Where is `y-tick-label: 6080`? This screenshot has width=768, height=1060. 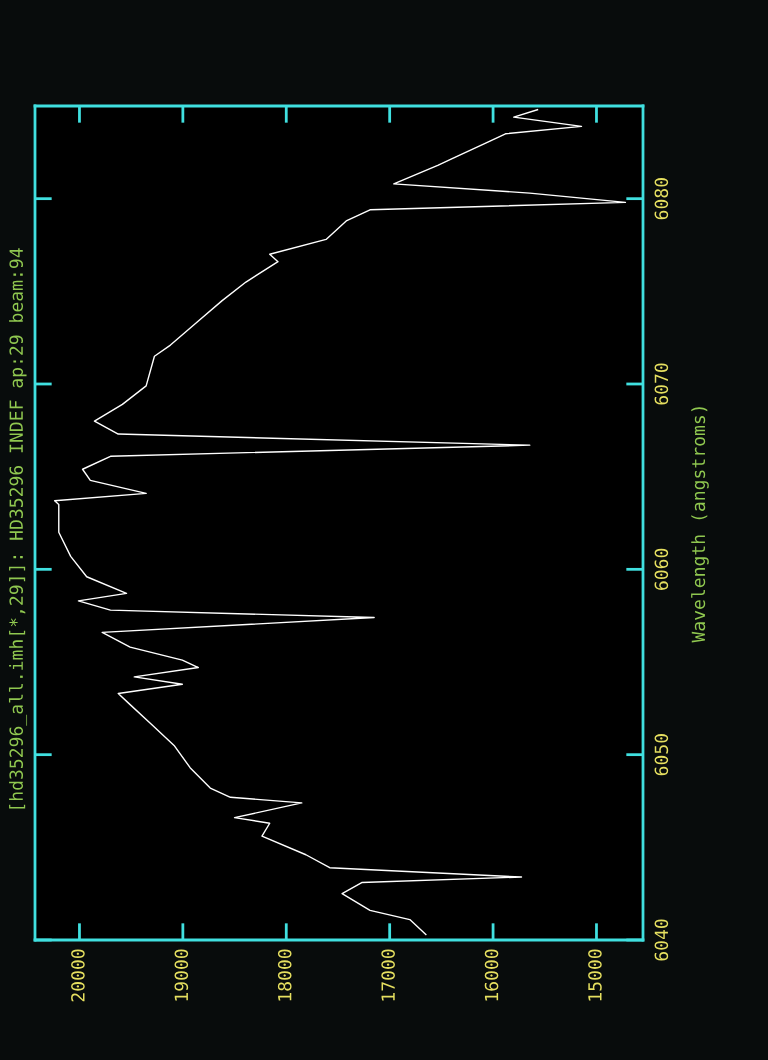
y-tick-label: 6080 is located at coordinates (661, 199).